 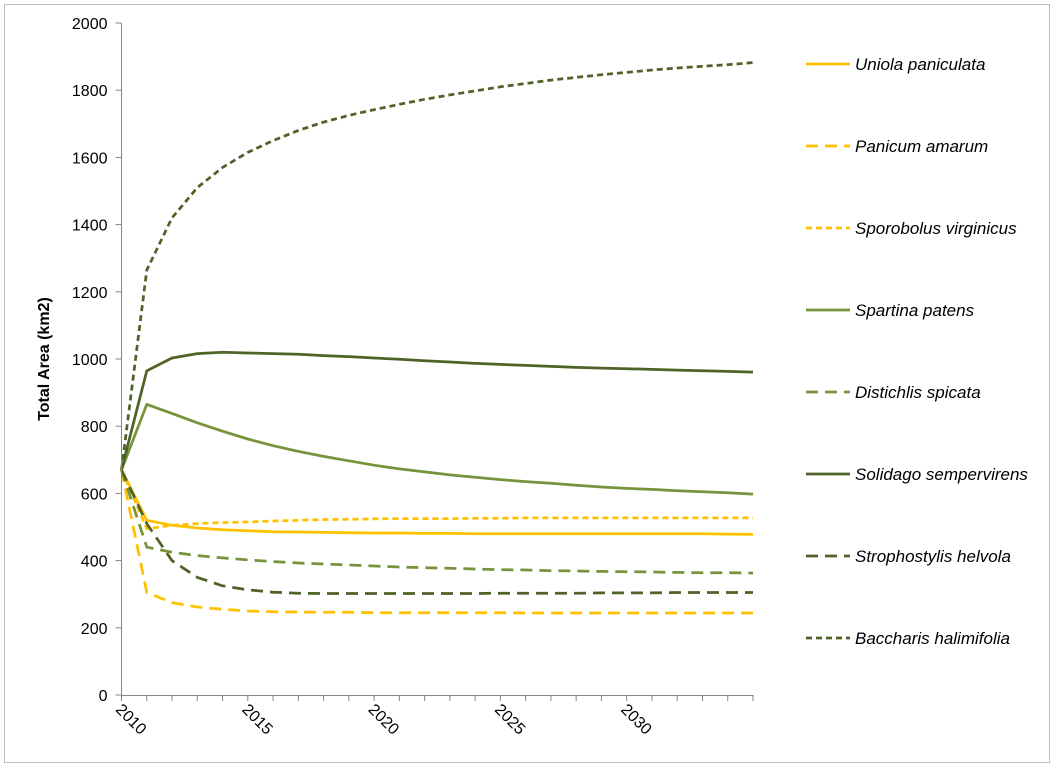 I want to click on y-tick-label: 1800, so click(x=90, y=91).